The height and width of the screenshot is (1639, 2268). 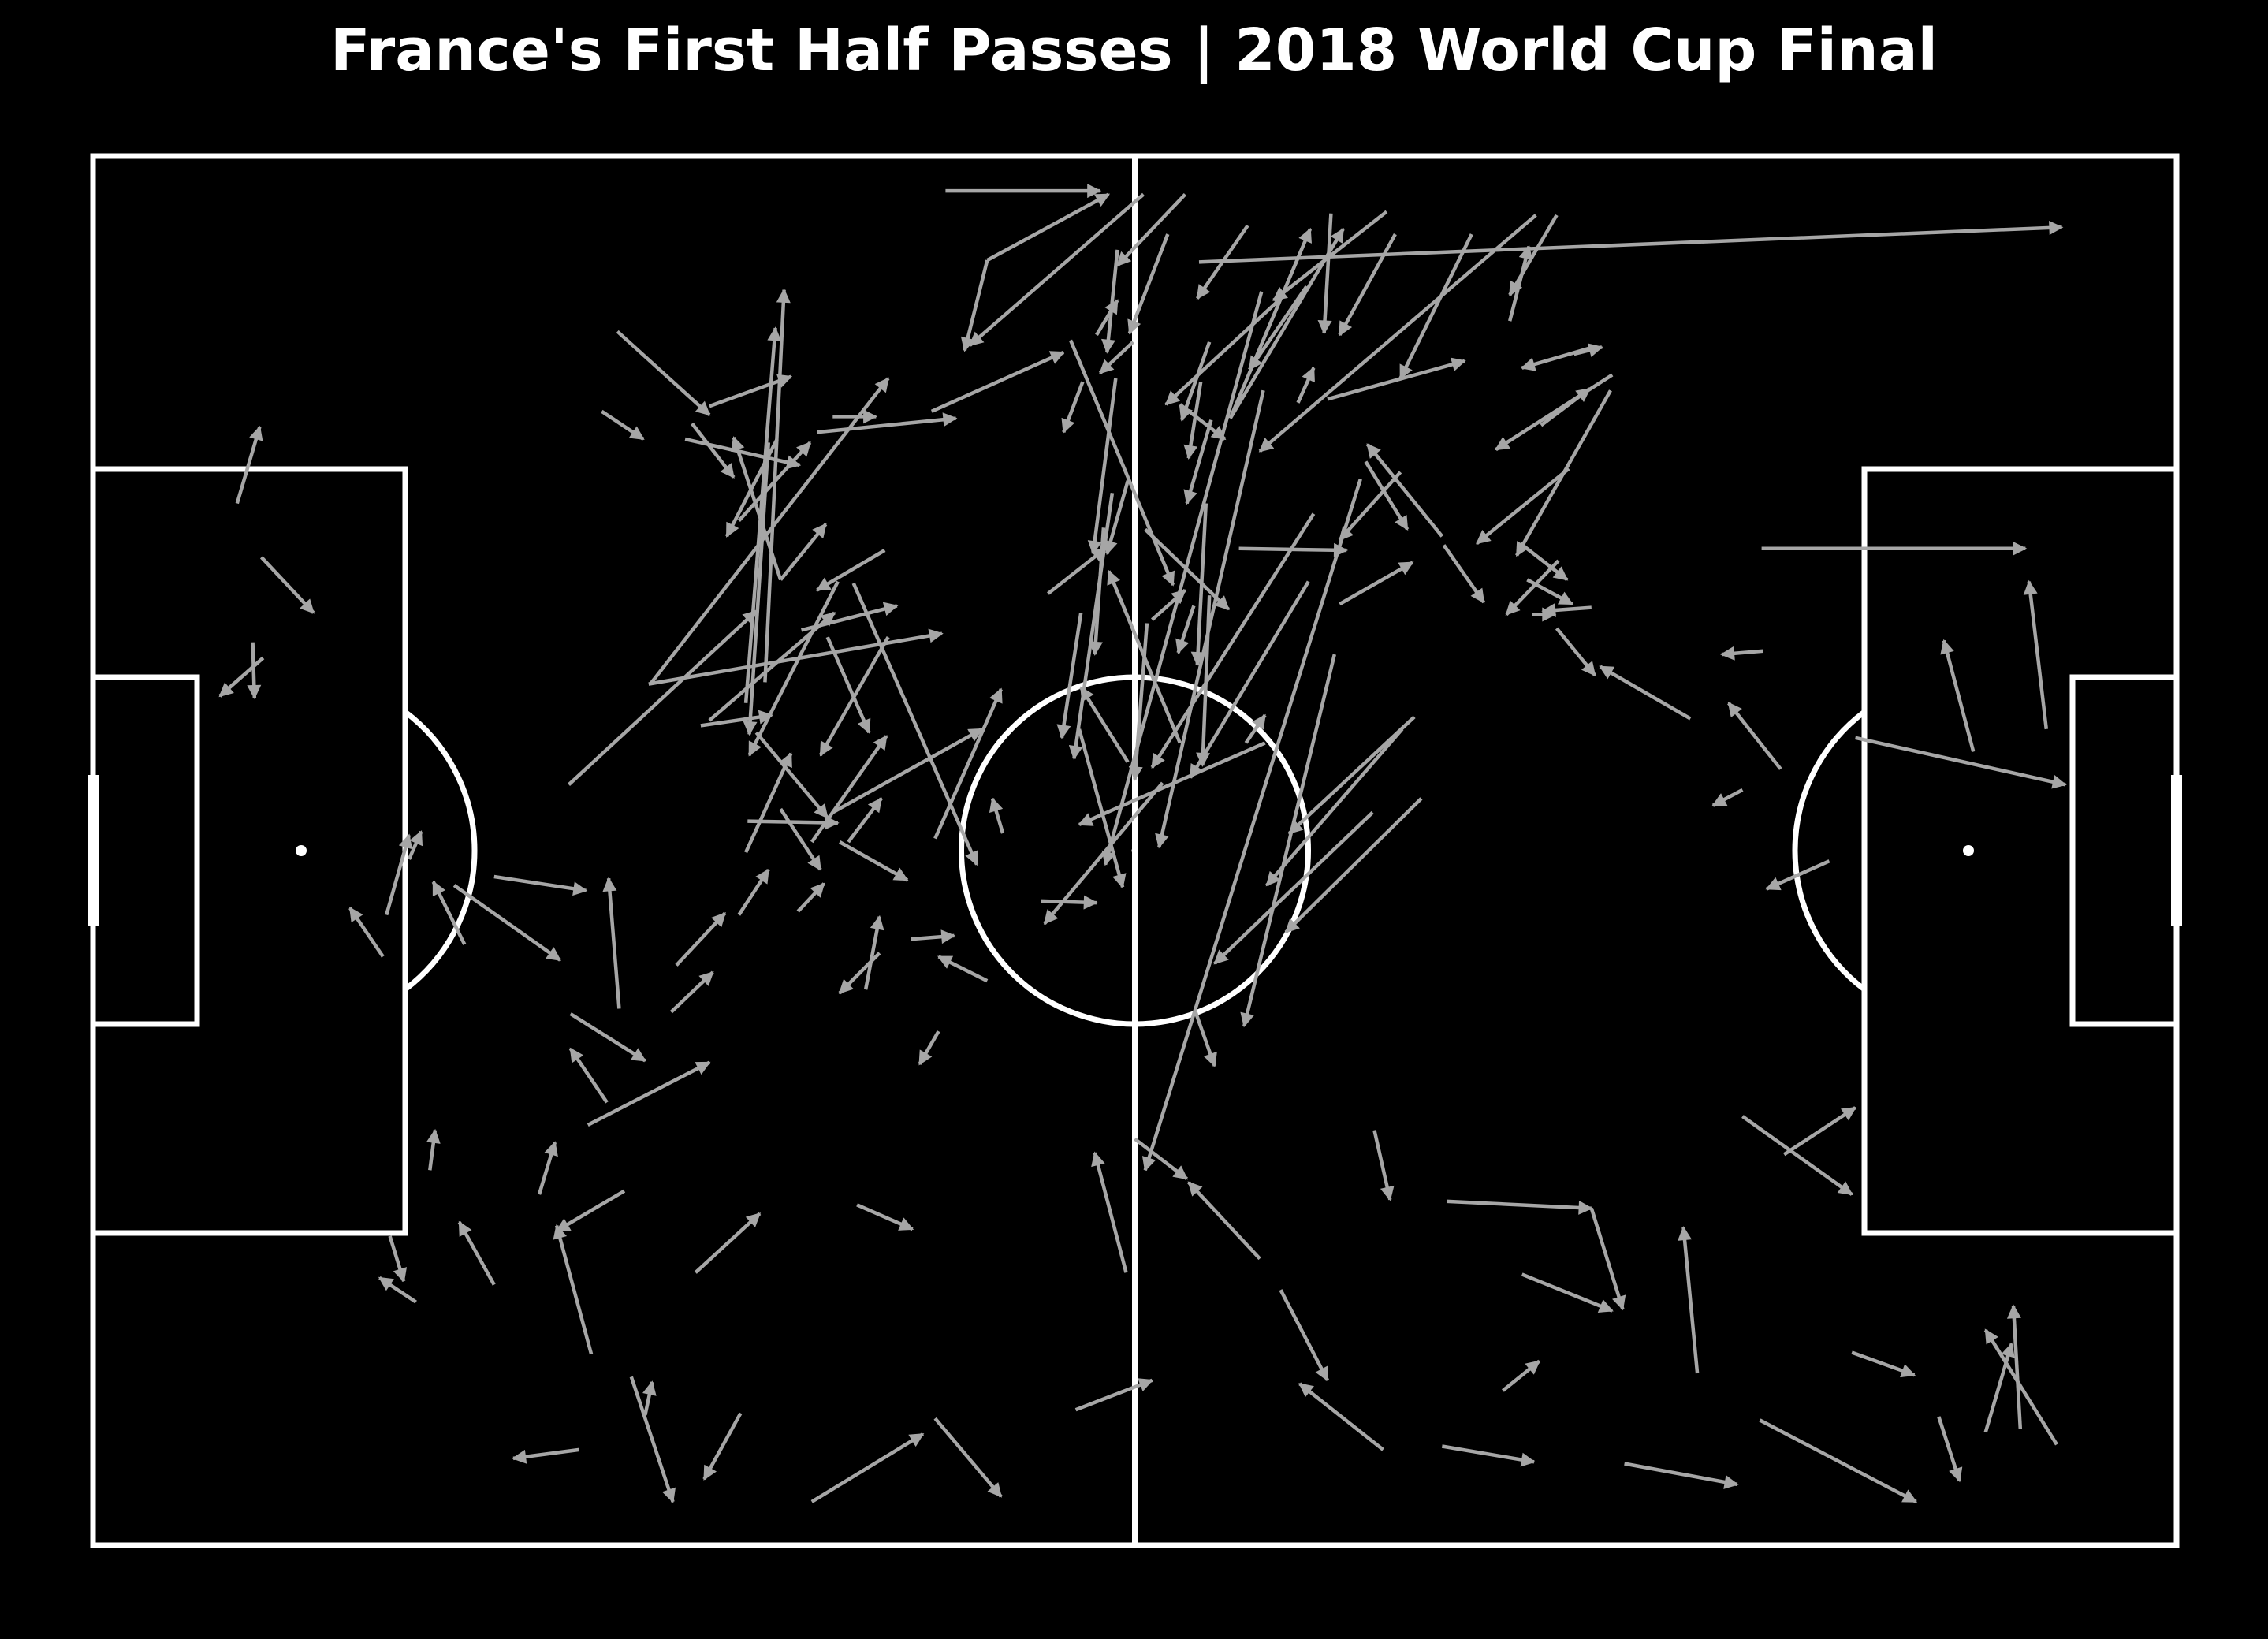 What do you see at coordinates (302, 851) in the screenshot?
I see `left-penalty-spot` at bounding box center [302, 851].